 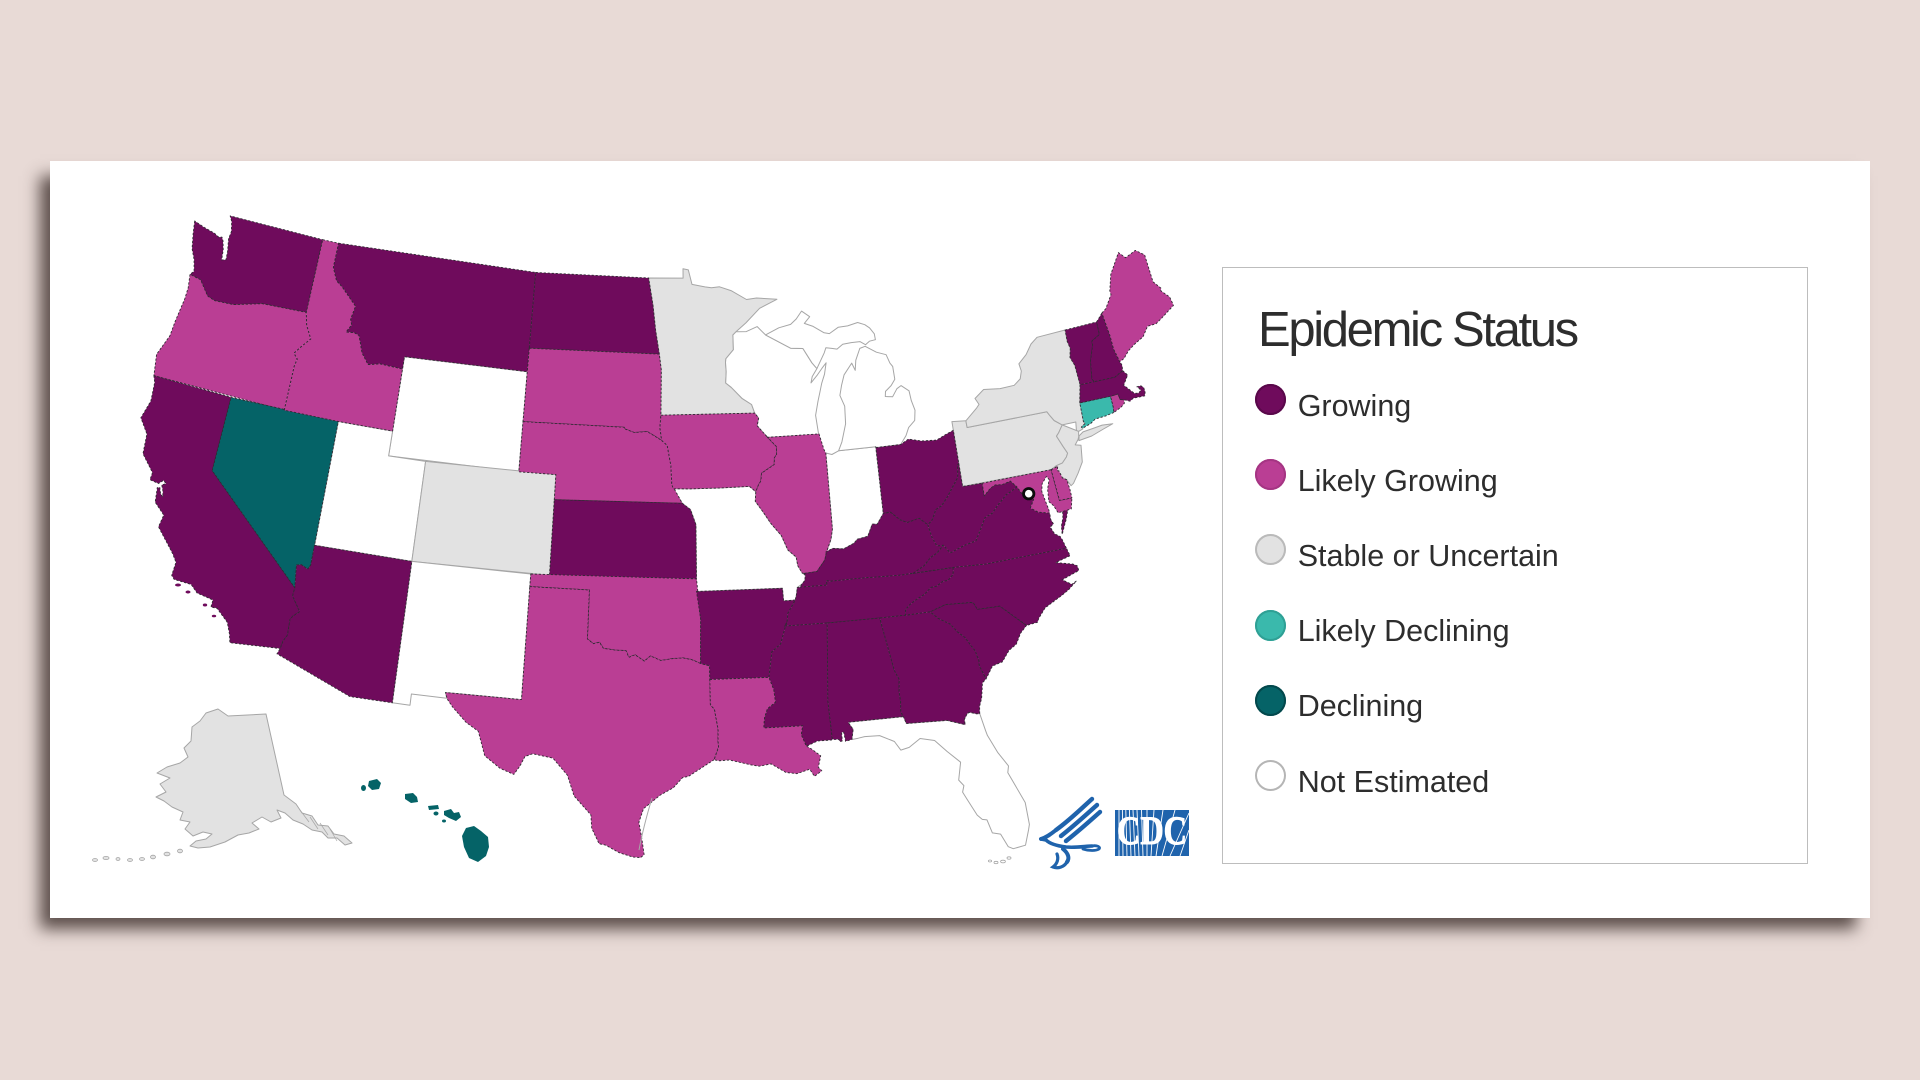 What do you see at coordinates (1152, 830) in the screenshot?
I see `svg-text: CDC` at bounding box center [1152, 830].